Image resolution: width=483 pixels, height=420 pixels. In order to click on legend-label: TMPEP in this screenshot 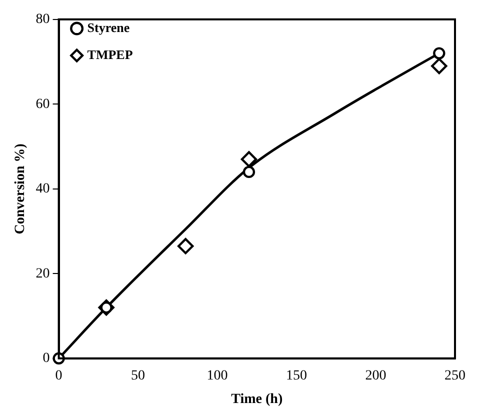, I will do `click(110, 54)`.